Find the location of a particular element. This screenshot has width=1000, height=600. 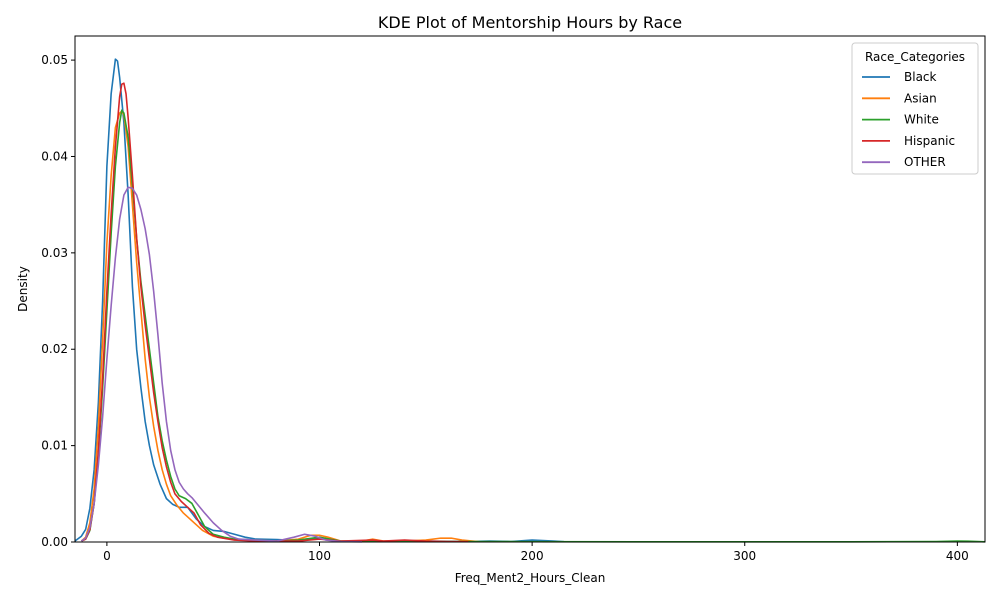

x-axis: 0 100 200 300 400 is located at coordinates (536, 552).